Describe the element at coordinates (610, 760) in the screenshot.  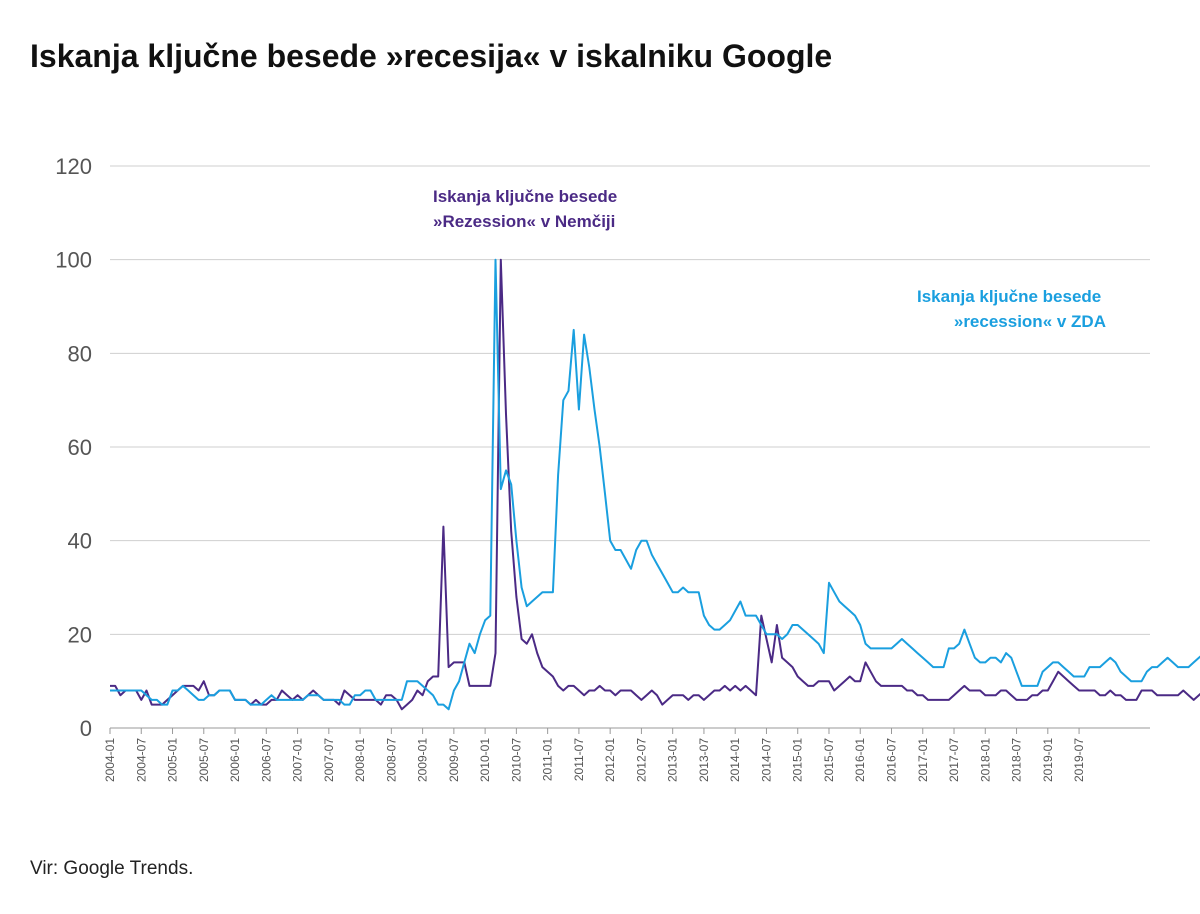
I see `x-tick-label: 2012-01` at that location.